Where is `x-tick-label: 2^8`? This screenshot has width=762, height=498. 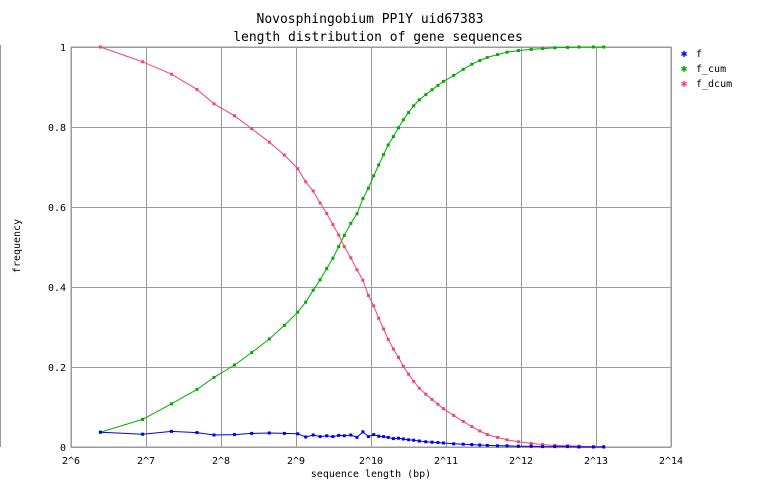 x-tick-label: 2^8 is located at coordinates (221, 461).